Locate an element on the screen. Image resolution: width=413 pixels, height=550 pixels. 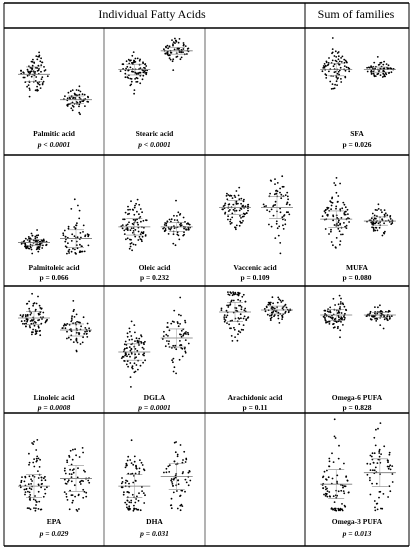
panel-label: Oleic acid is located at coordinates (155, 267).